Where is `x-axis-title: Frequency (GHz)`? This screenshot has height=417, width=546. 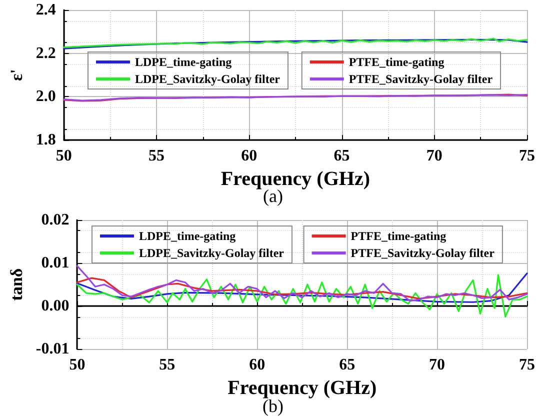 x-axis-title: Frequency (GHz) is located at coordinates (302, 387).